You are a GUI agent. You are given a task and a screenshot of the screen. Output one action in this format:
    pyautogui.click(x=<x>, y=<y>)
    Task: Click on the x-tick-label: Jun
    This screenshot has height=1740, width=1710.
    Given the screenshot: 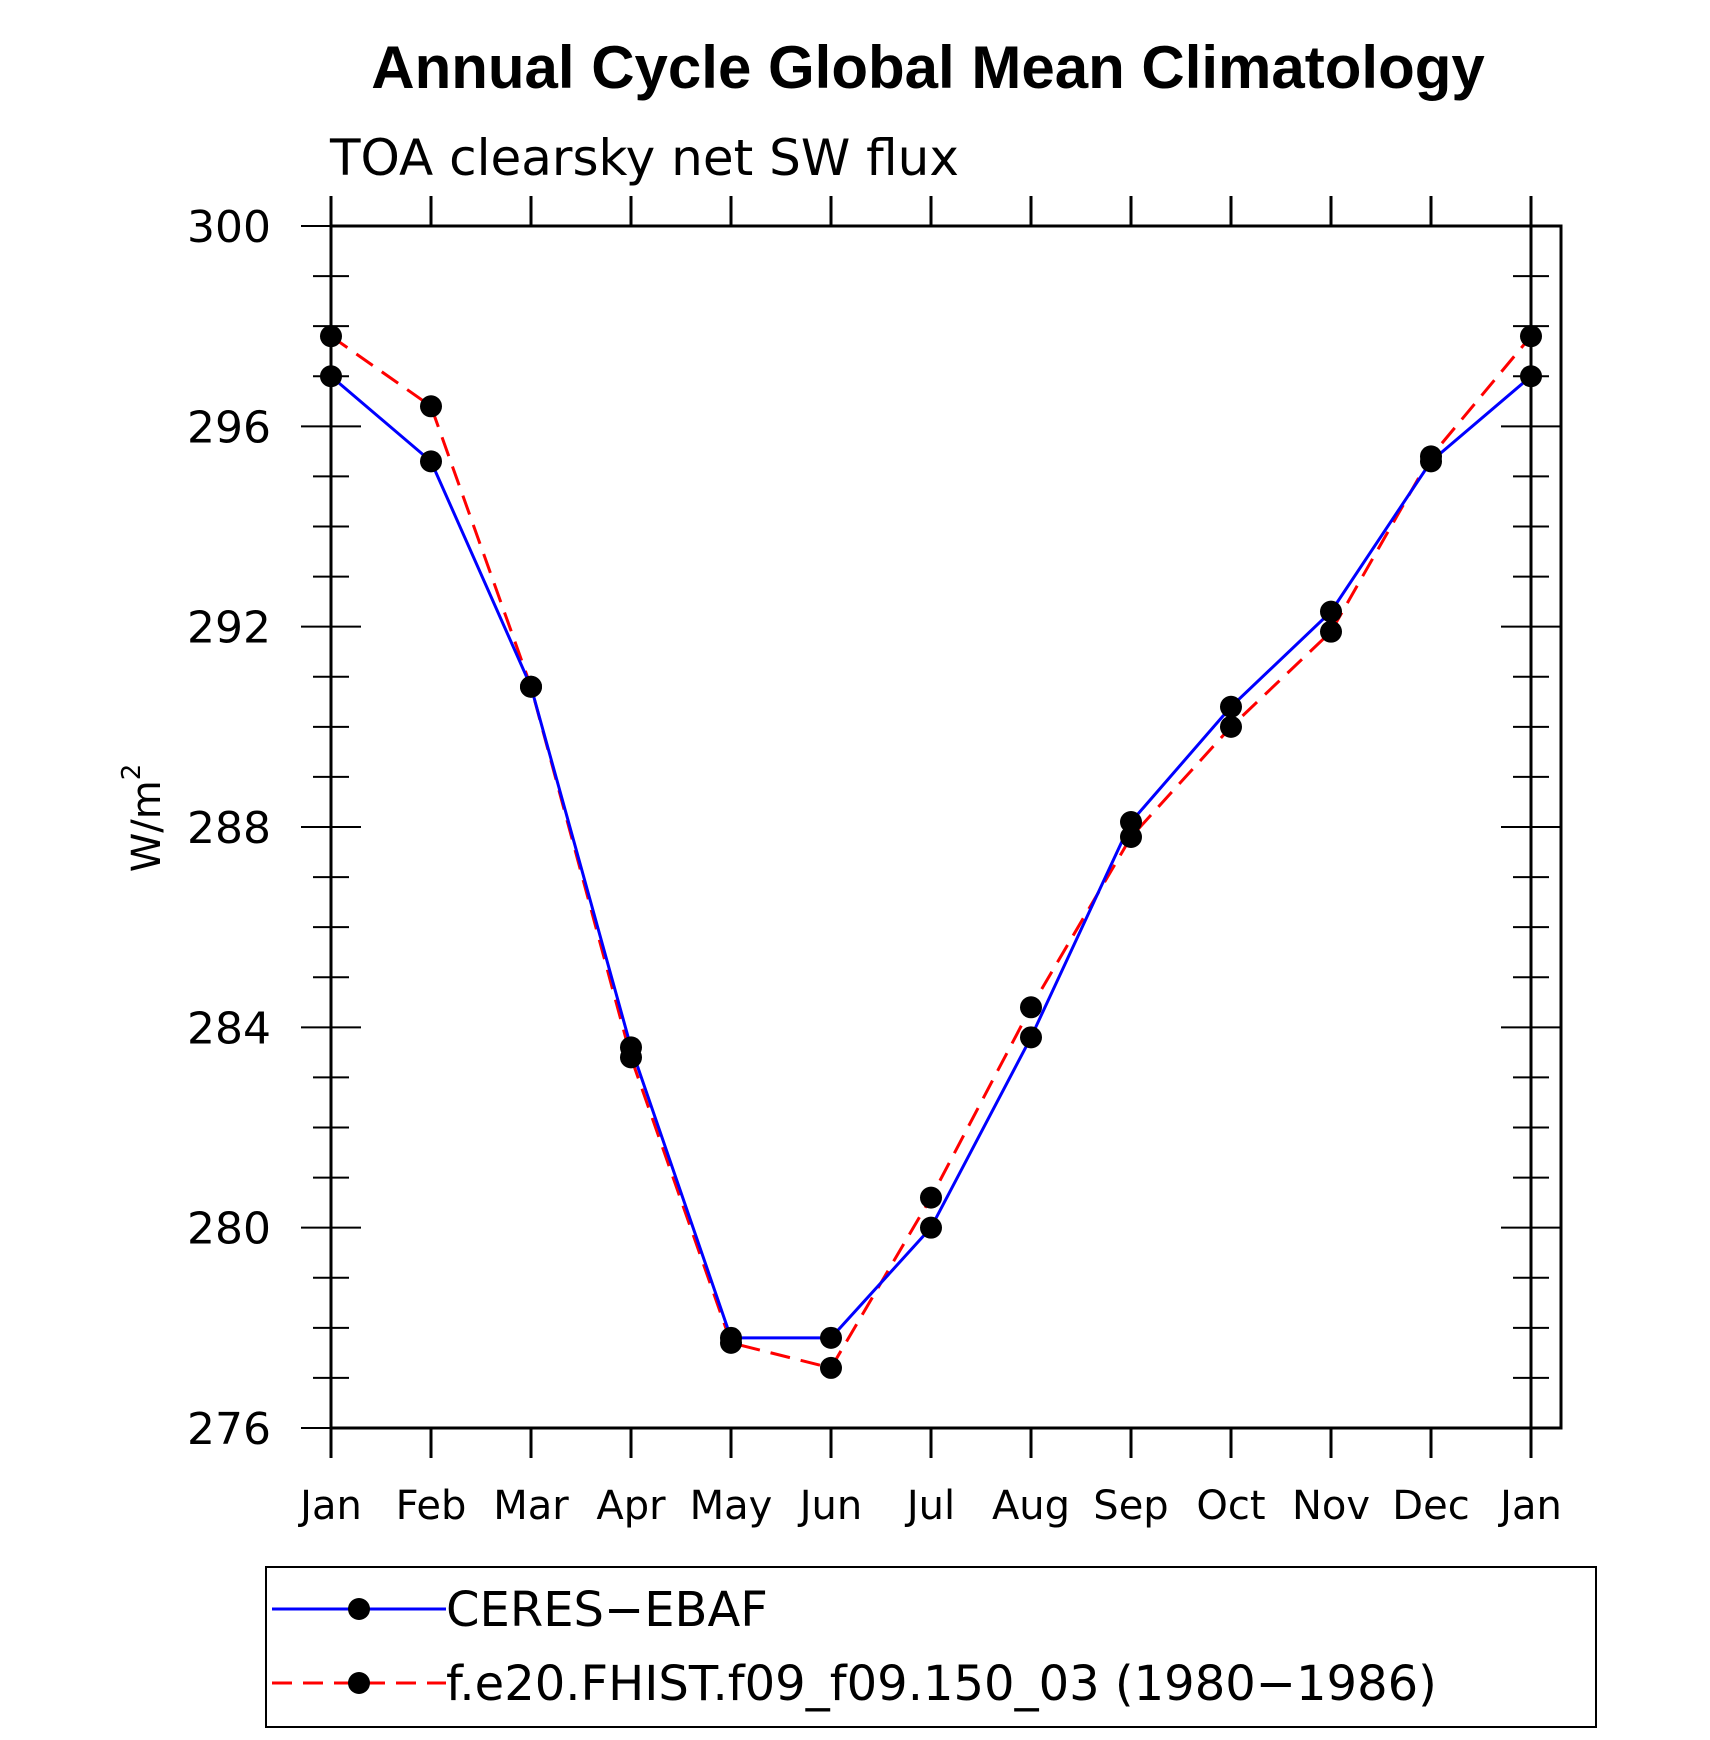 What is the action you would take?
    pyautogui.click(x=830, y=1506)
    